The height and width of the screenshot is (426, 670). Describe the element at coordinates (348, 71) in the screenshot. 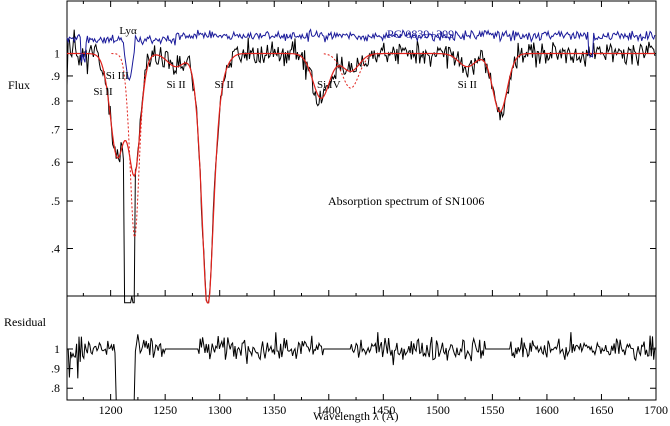

I see `model-dotted-siiv` at that location.